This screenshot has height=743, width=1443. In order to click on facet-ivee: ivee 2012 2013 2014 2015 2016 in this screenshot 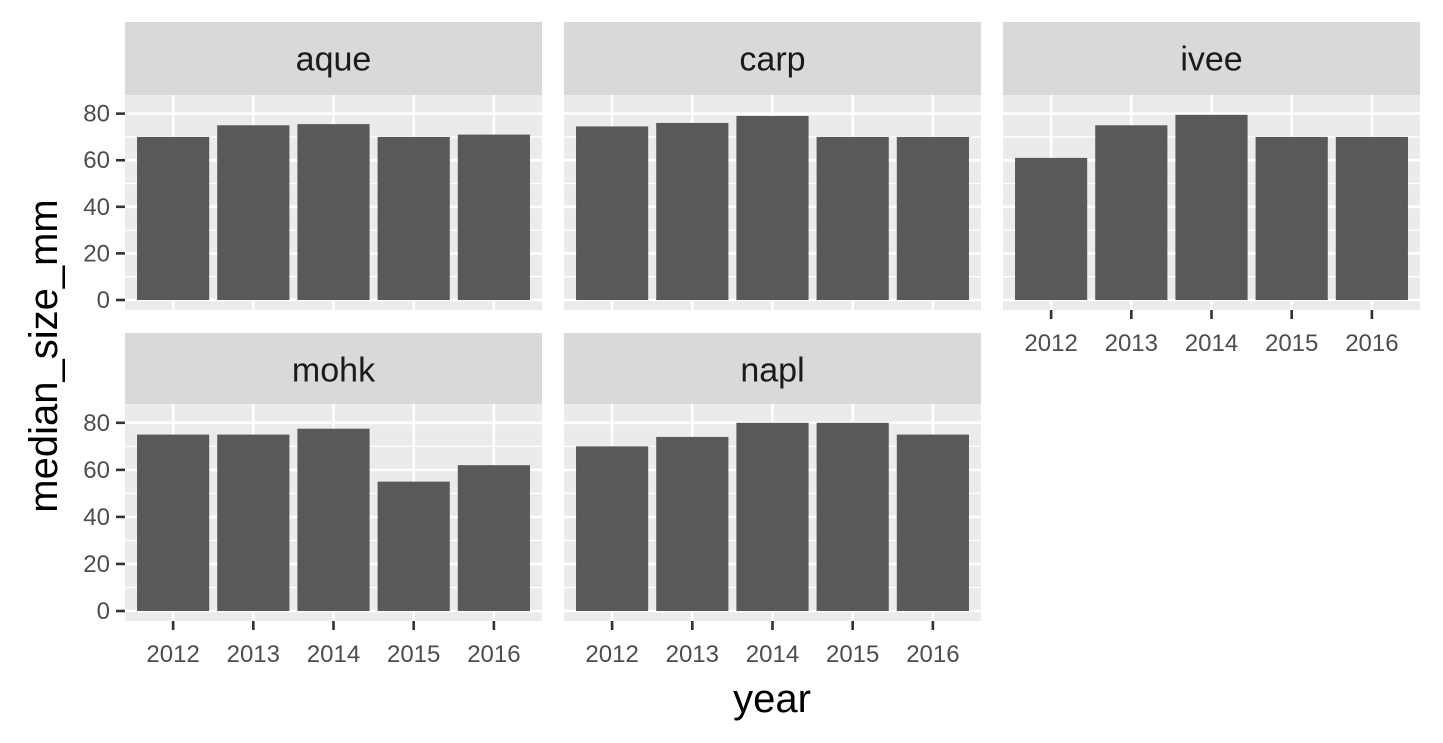, I will do `click(1211, 189)`.